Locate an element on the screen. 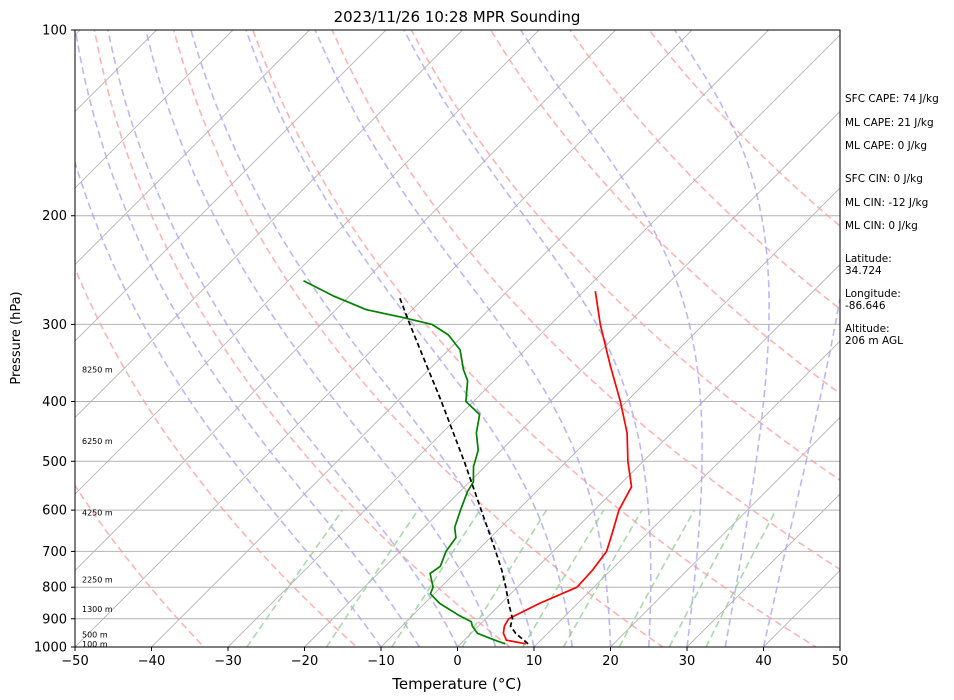  longitude-value: -86.646 is located at coordinates (865, 306).